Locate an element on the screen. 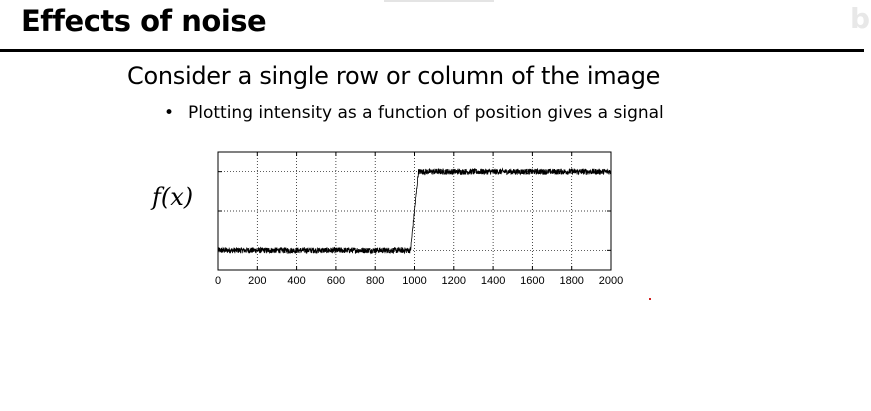  x-tick-label: 1200 is located at coordinates (454, 281).